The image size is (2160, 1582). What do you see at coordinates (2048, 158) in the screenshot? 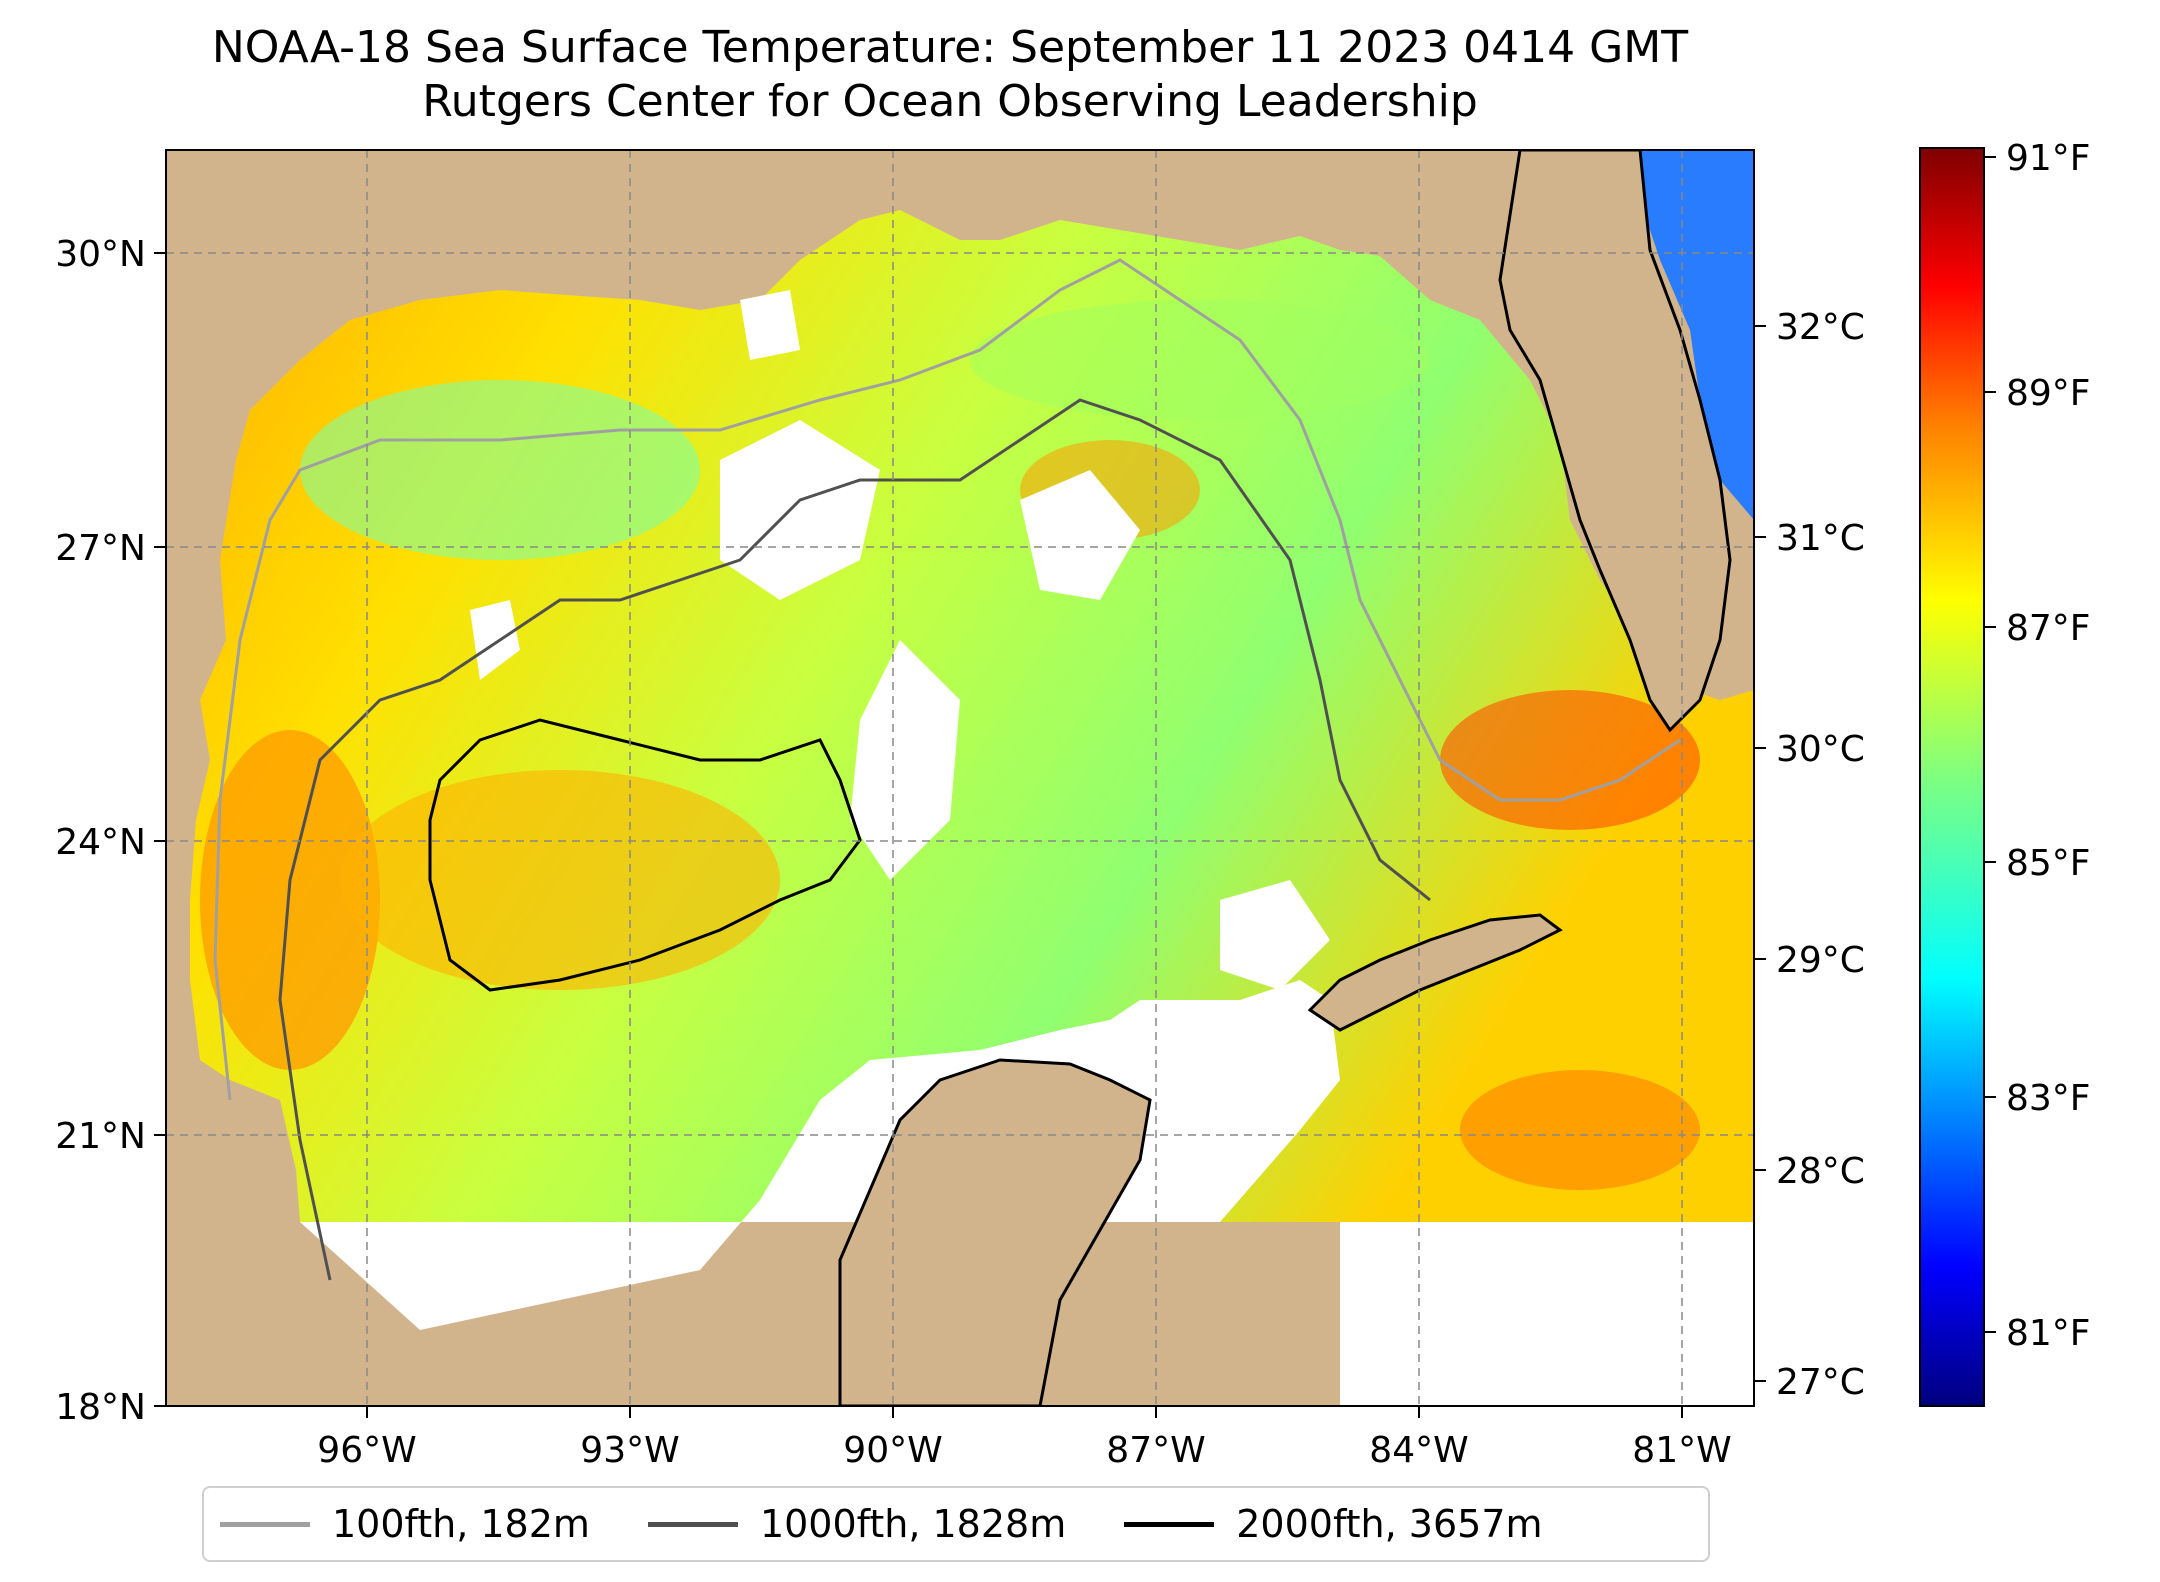
I see `colorbar-f-tick: 91°F` at bounding box center [2048, 158].